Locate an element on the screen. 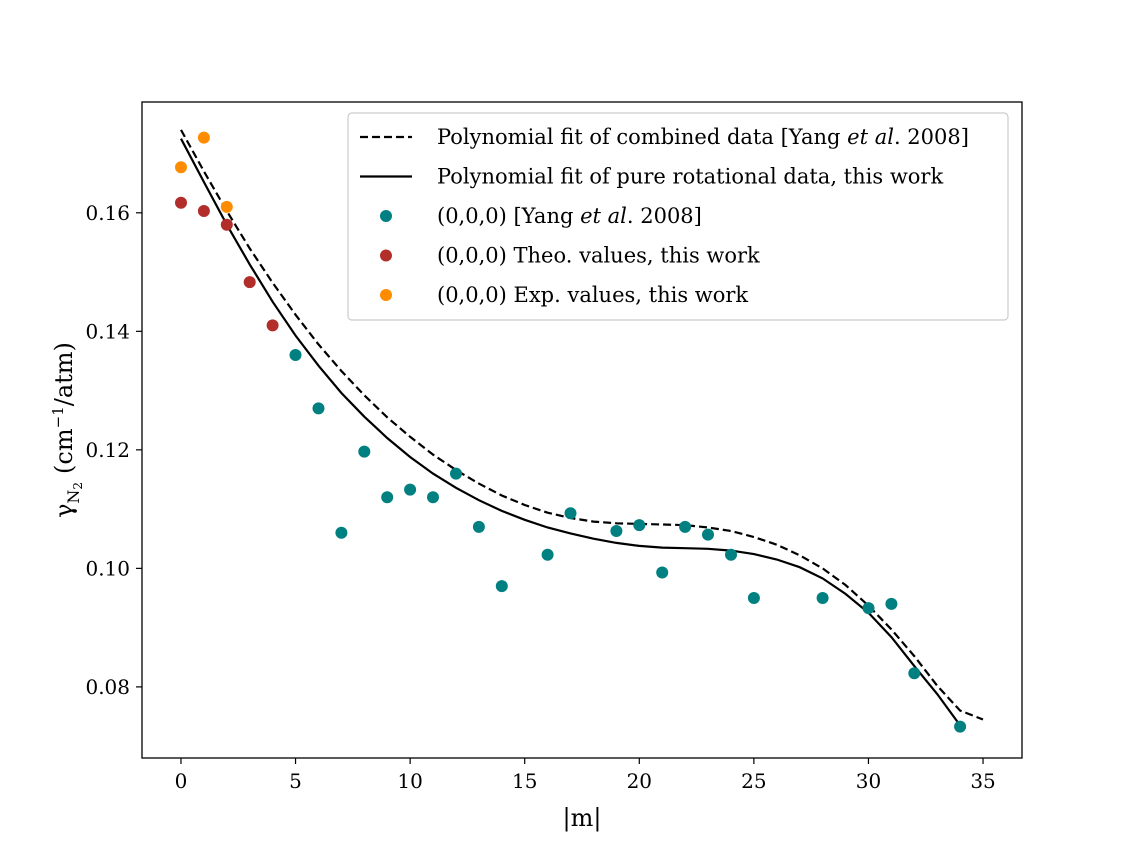 Image resolution: width=1136 pixels, height=852 pixels. y-label-subsub: 2 is located at coordinates (78, 486).